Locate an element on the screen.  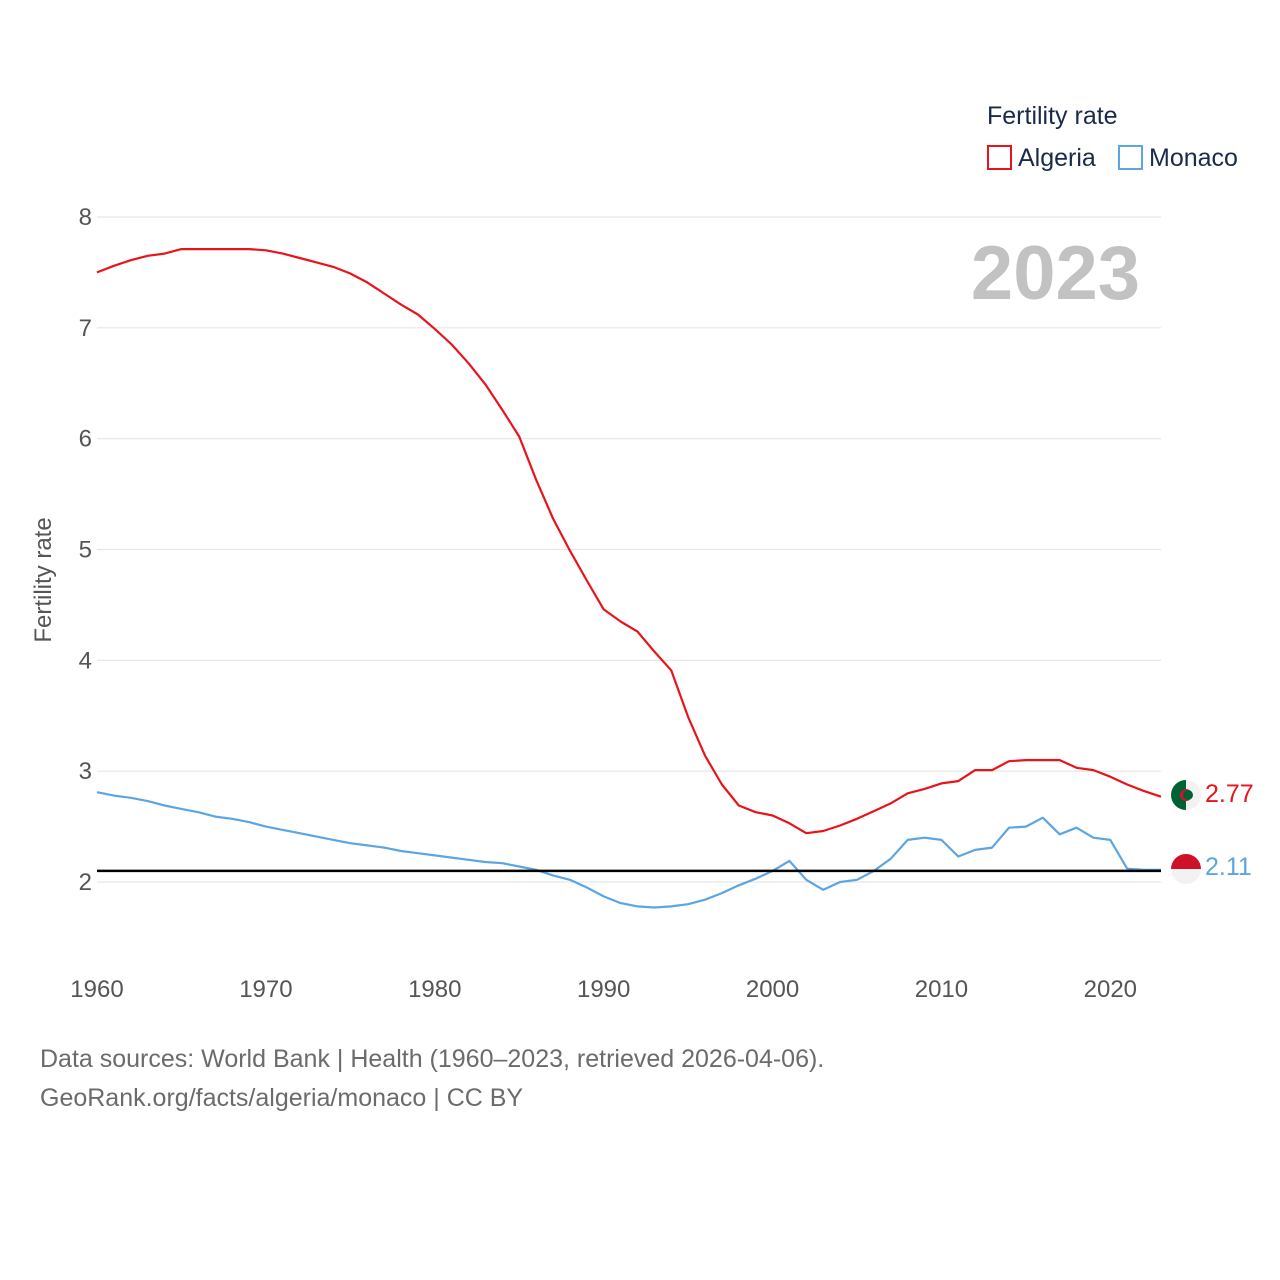
legend-swatch-algeria is located at coordinates (999, 157).